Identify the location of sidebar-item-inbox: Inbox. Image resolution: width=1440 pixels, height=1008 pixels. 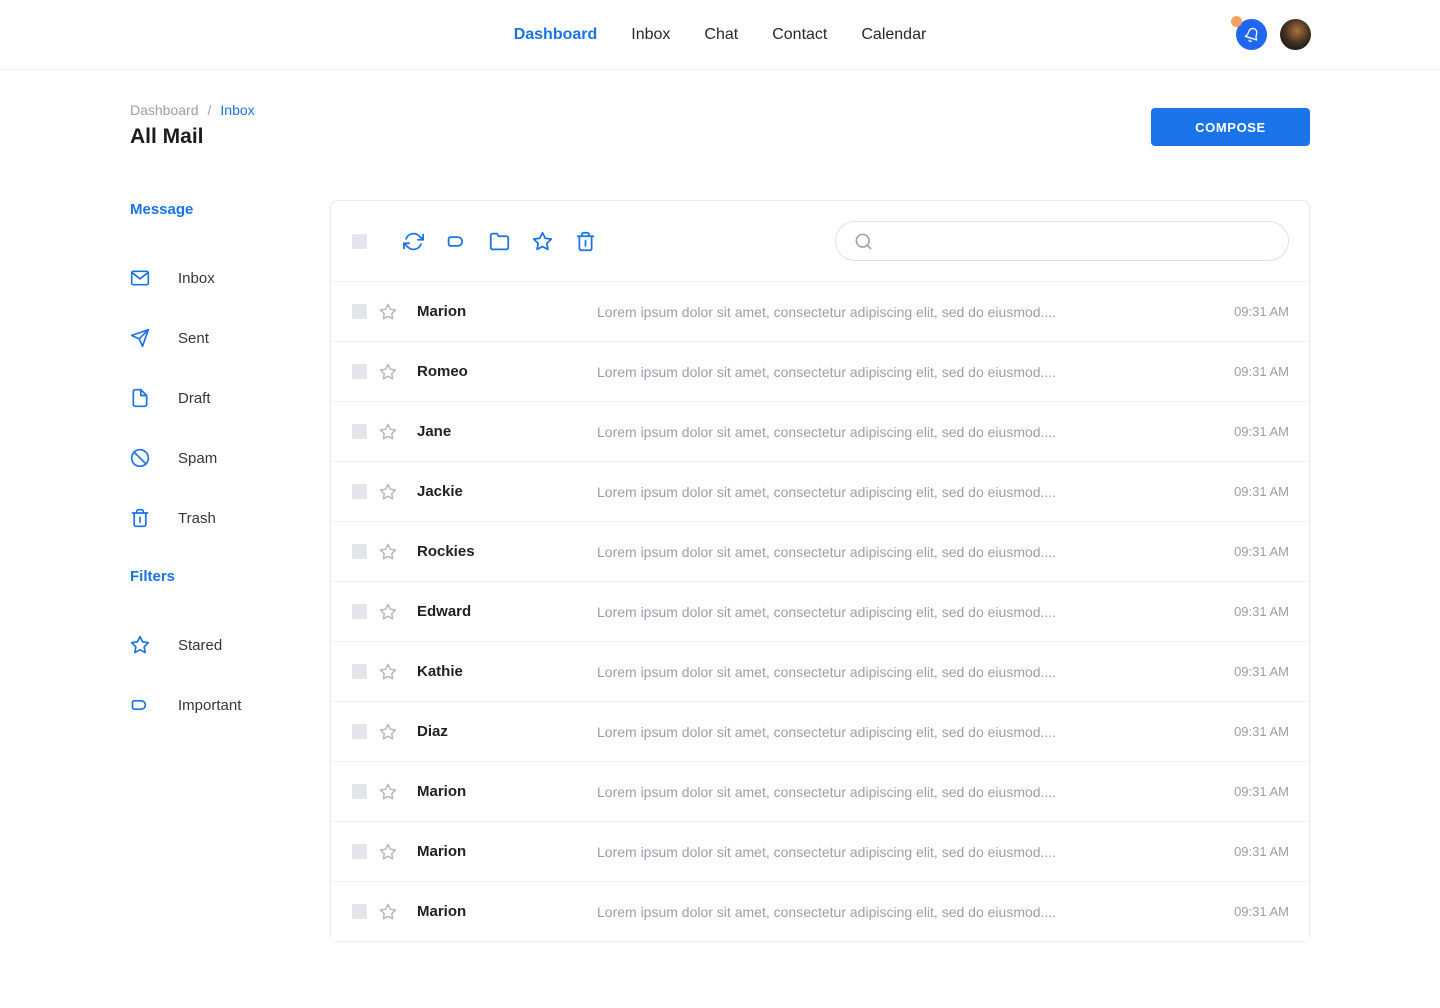
(215, 278).